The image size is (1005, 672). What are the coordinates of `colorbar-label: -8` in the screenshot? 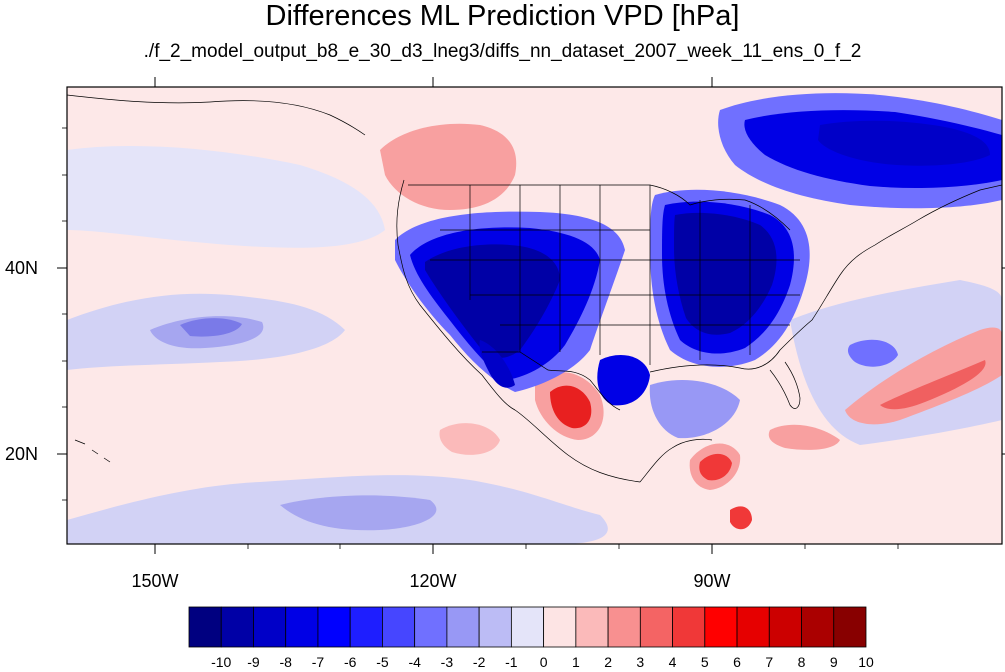 It's located at (285, 662).